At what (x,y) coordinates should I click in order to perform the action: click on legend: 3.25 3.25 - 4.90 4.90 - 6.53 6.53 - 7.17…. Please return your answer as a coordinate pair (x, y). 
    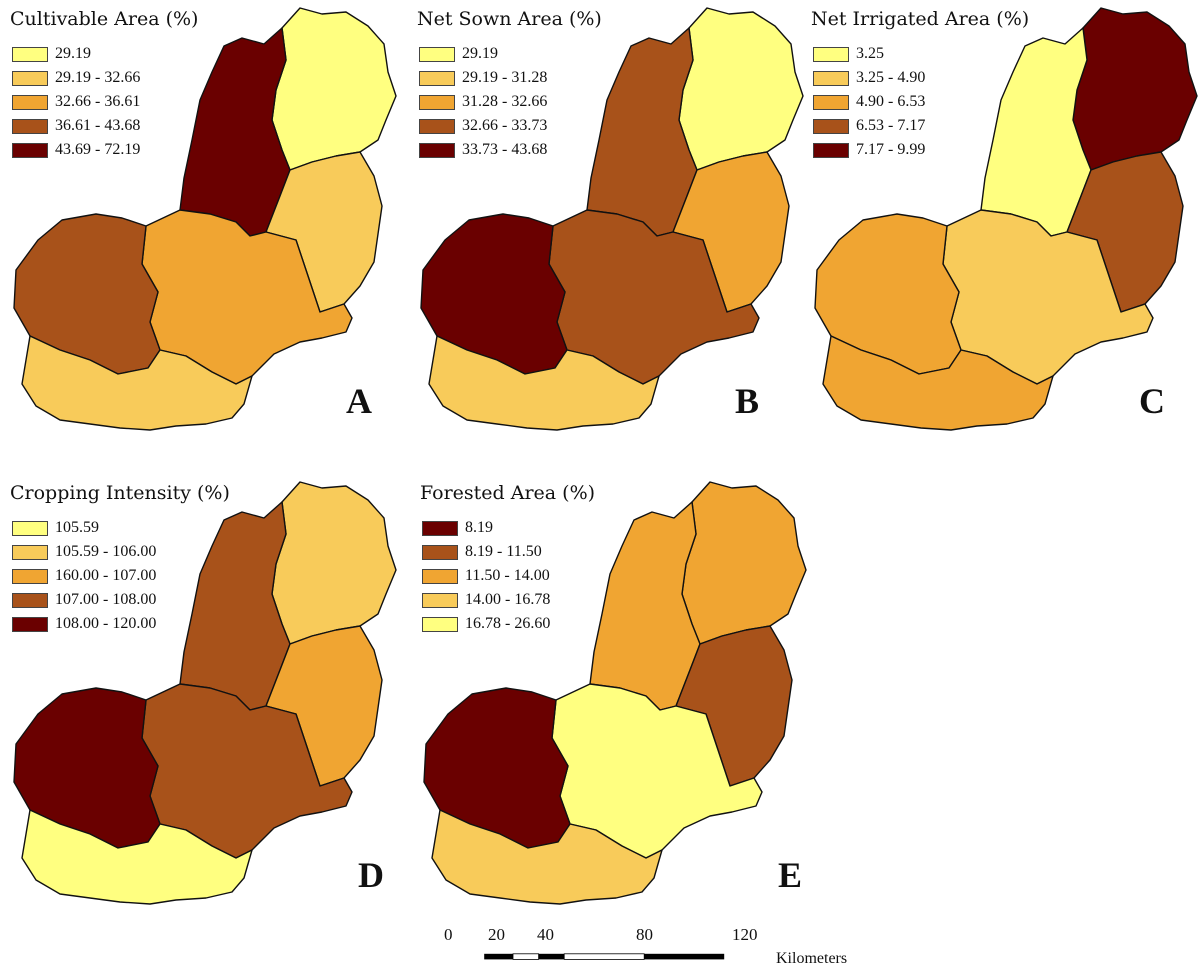
    Looking at the image, I should click on (869, 102).